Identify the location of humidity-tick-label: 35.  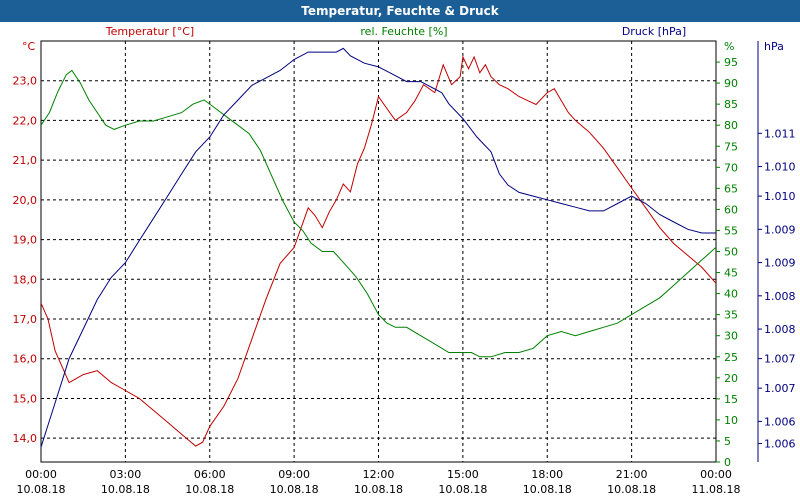
(731, 315).